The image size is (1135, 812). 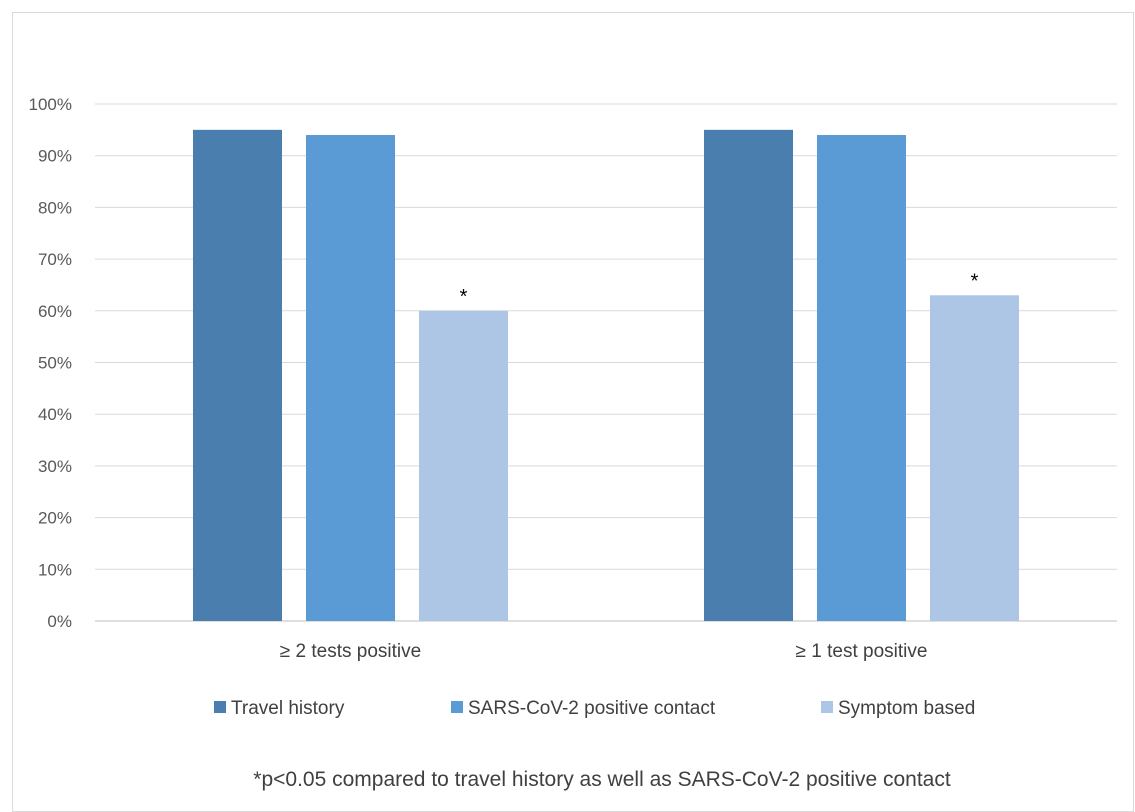 I want to click on legend-label: Travel history, so click(x=288, y=708).